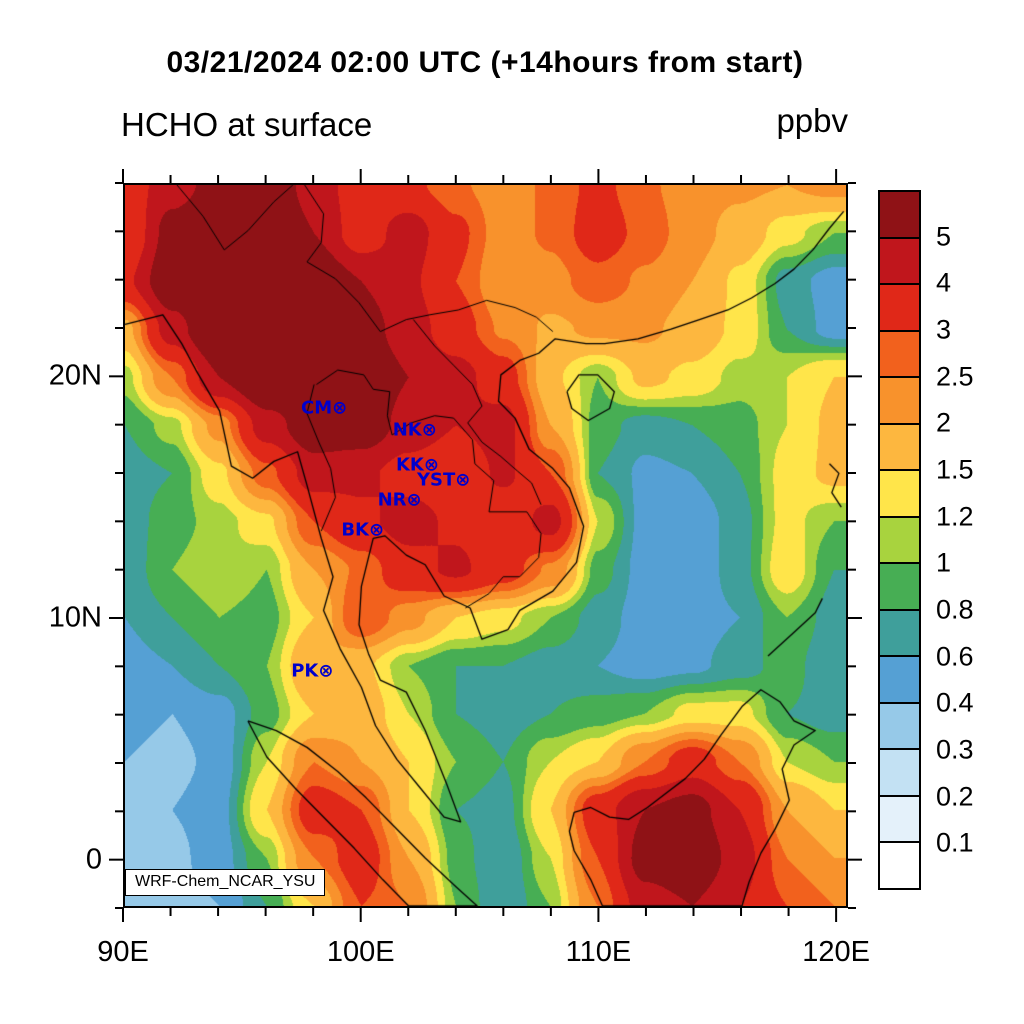 The width and height of the screenshot is (1024, 1024). What do you see at coordinates (247, 124) in the screenshot?
I see `variable-title: HCHO at surface` at bounding box center [247, 124].